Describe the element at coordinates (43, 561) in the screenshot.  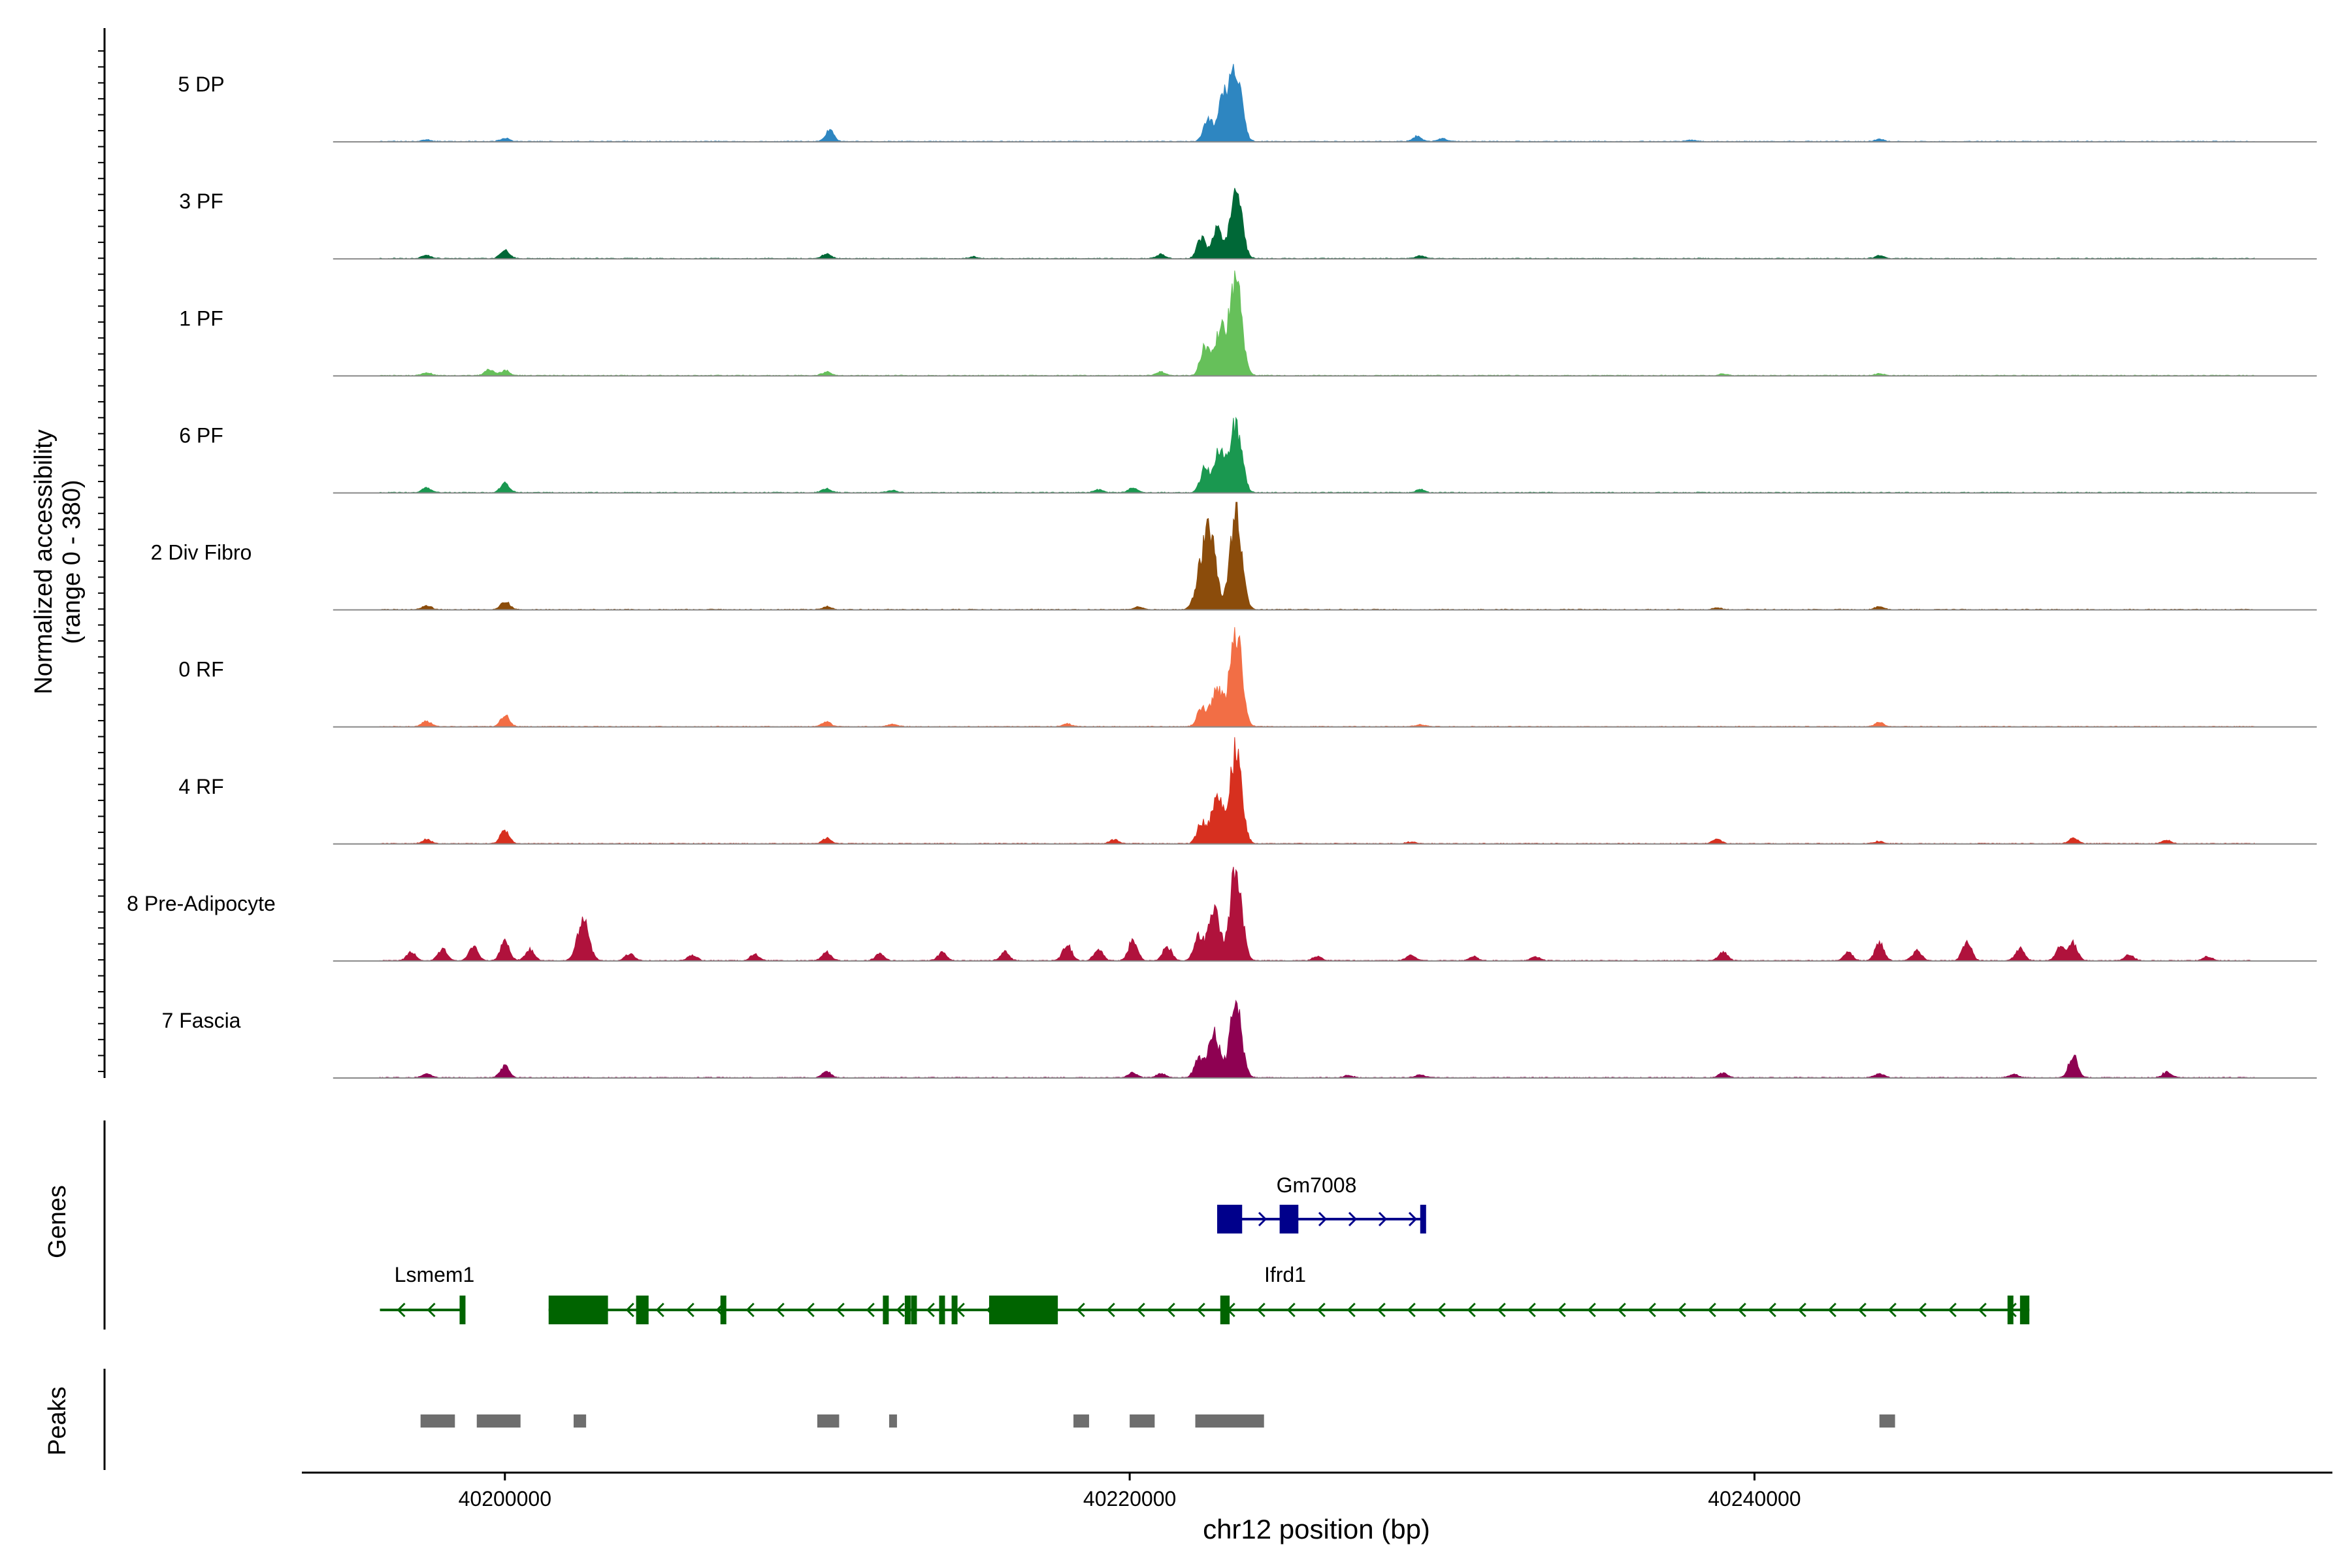
I see `y-axis-title-line1: Normalized accessibility` at that location.